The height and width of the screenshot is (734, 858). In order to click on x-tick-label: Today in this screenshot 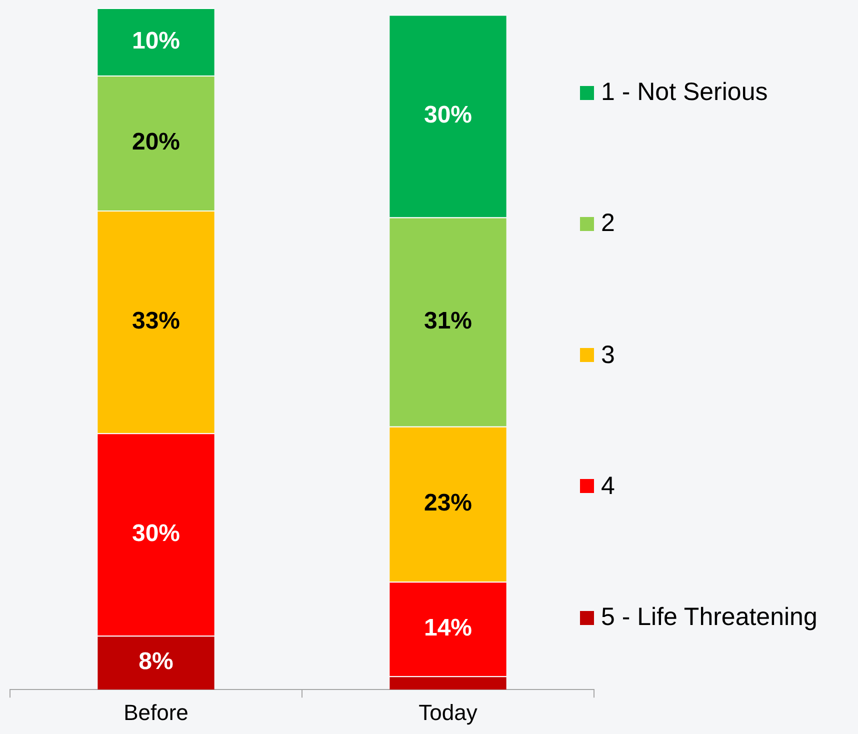, I will do `click(448, 712)`.